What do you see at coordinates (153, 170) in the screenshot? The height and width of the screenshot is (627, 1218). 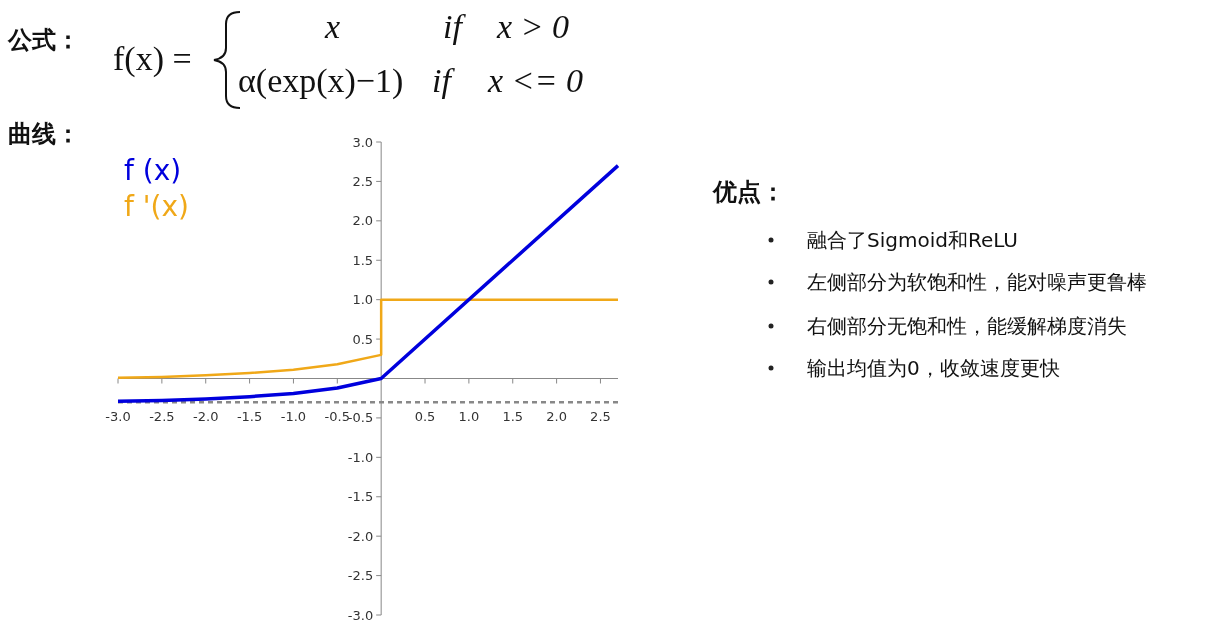 I see `text: f (x)` at bounding box center [153, 170].